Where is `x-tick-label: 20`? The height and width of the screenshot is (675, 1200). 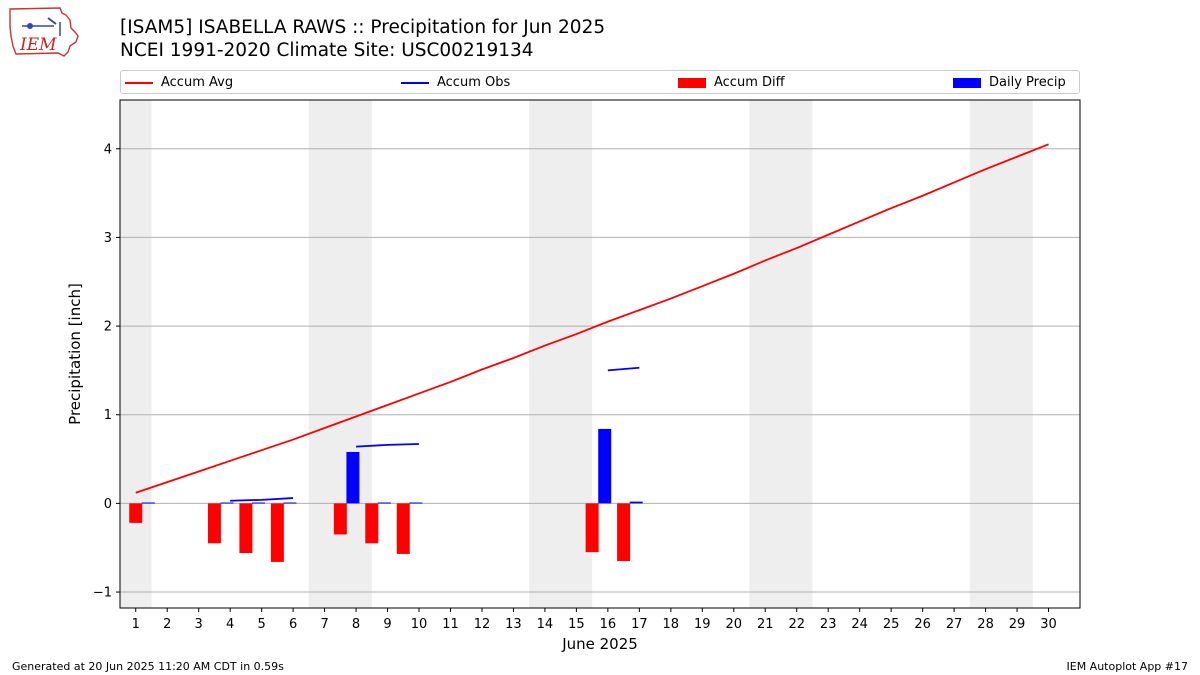
x-tick-label: 20 is located at coordinates (733, 624).